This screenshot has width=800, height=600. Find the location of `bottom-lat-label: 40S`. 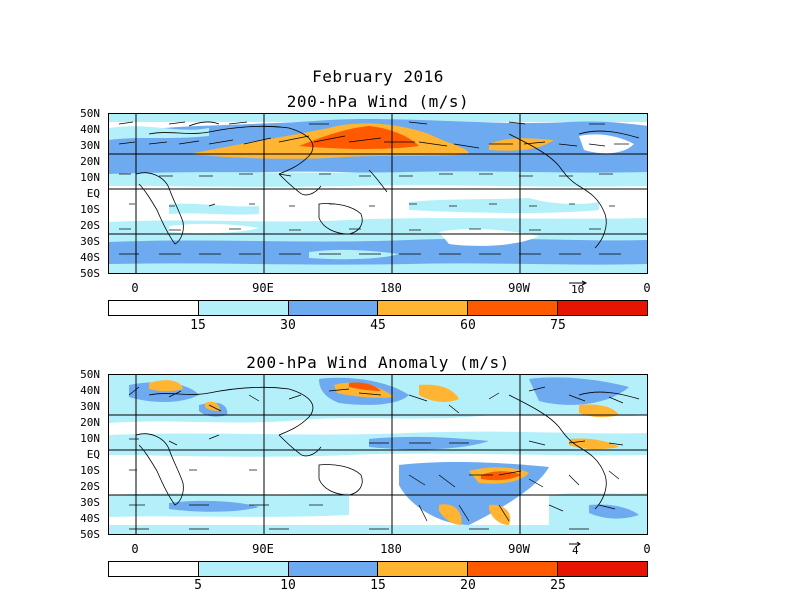

bottom-lat-label: 40S is located at coordinates (90, 518).